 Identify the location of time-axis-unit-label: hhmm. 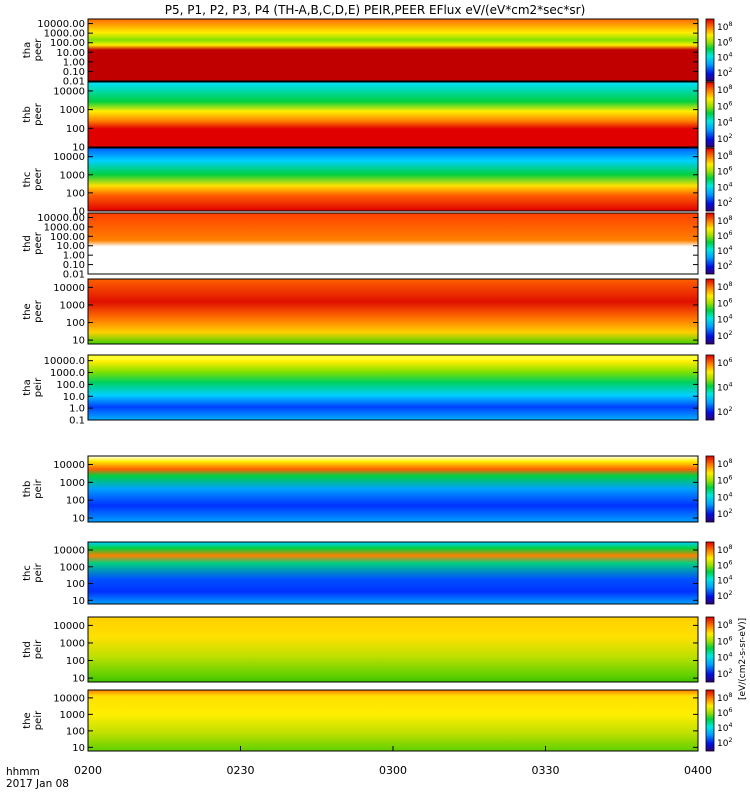
(23, 772).